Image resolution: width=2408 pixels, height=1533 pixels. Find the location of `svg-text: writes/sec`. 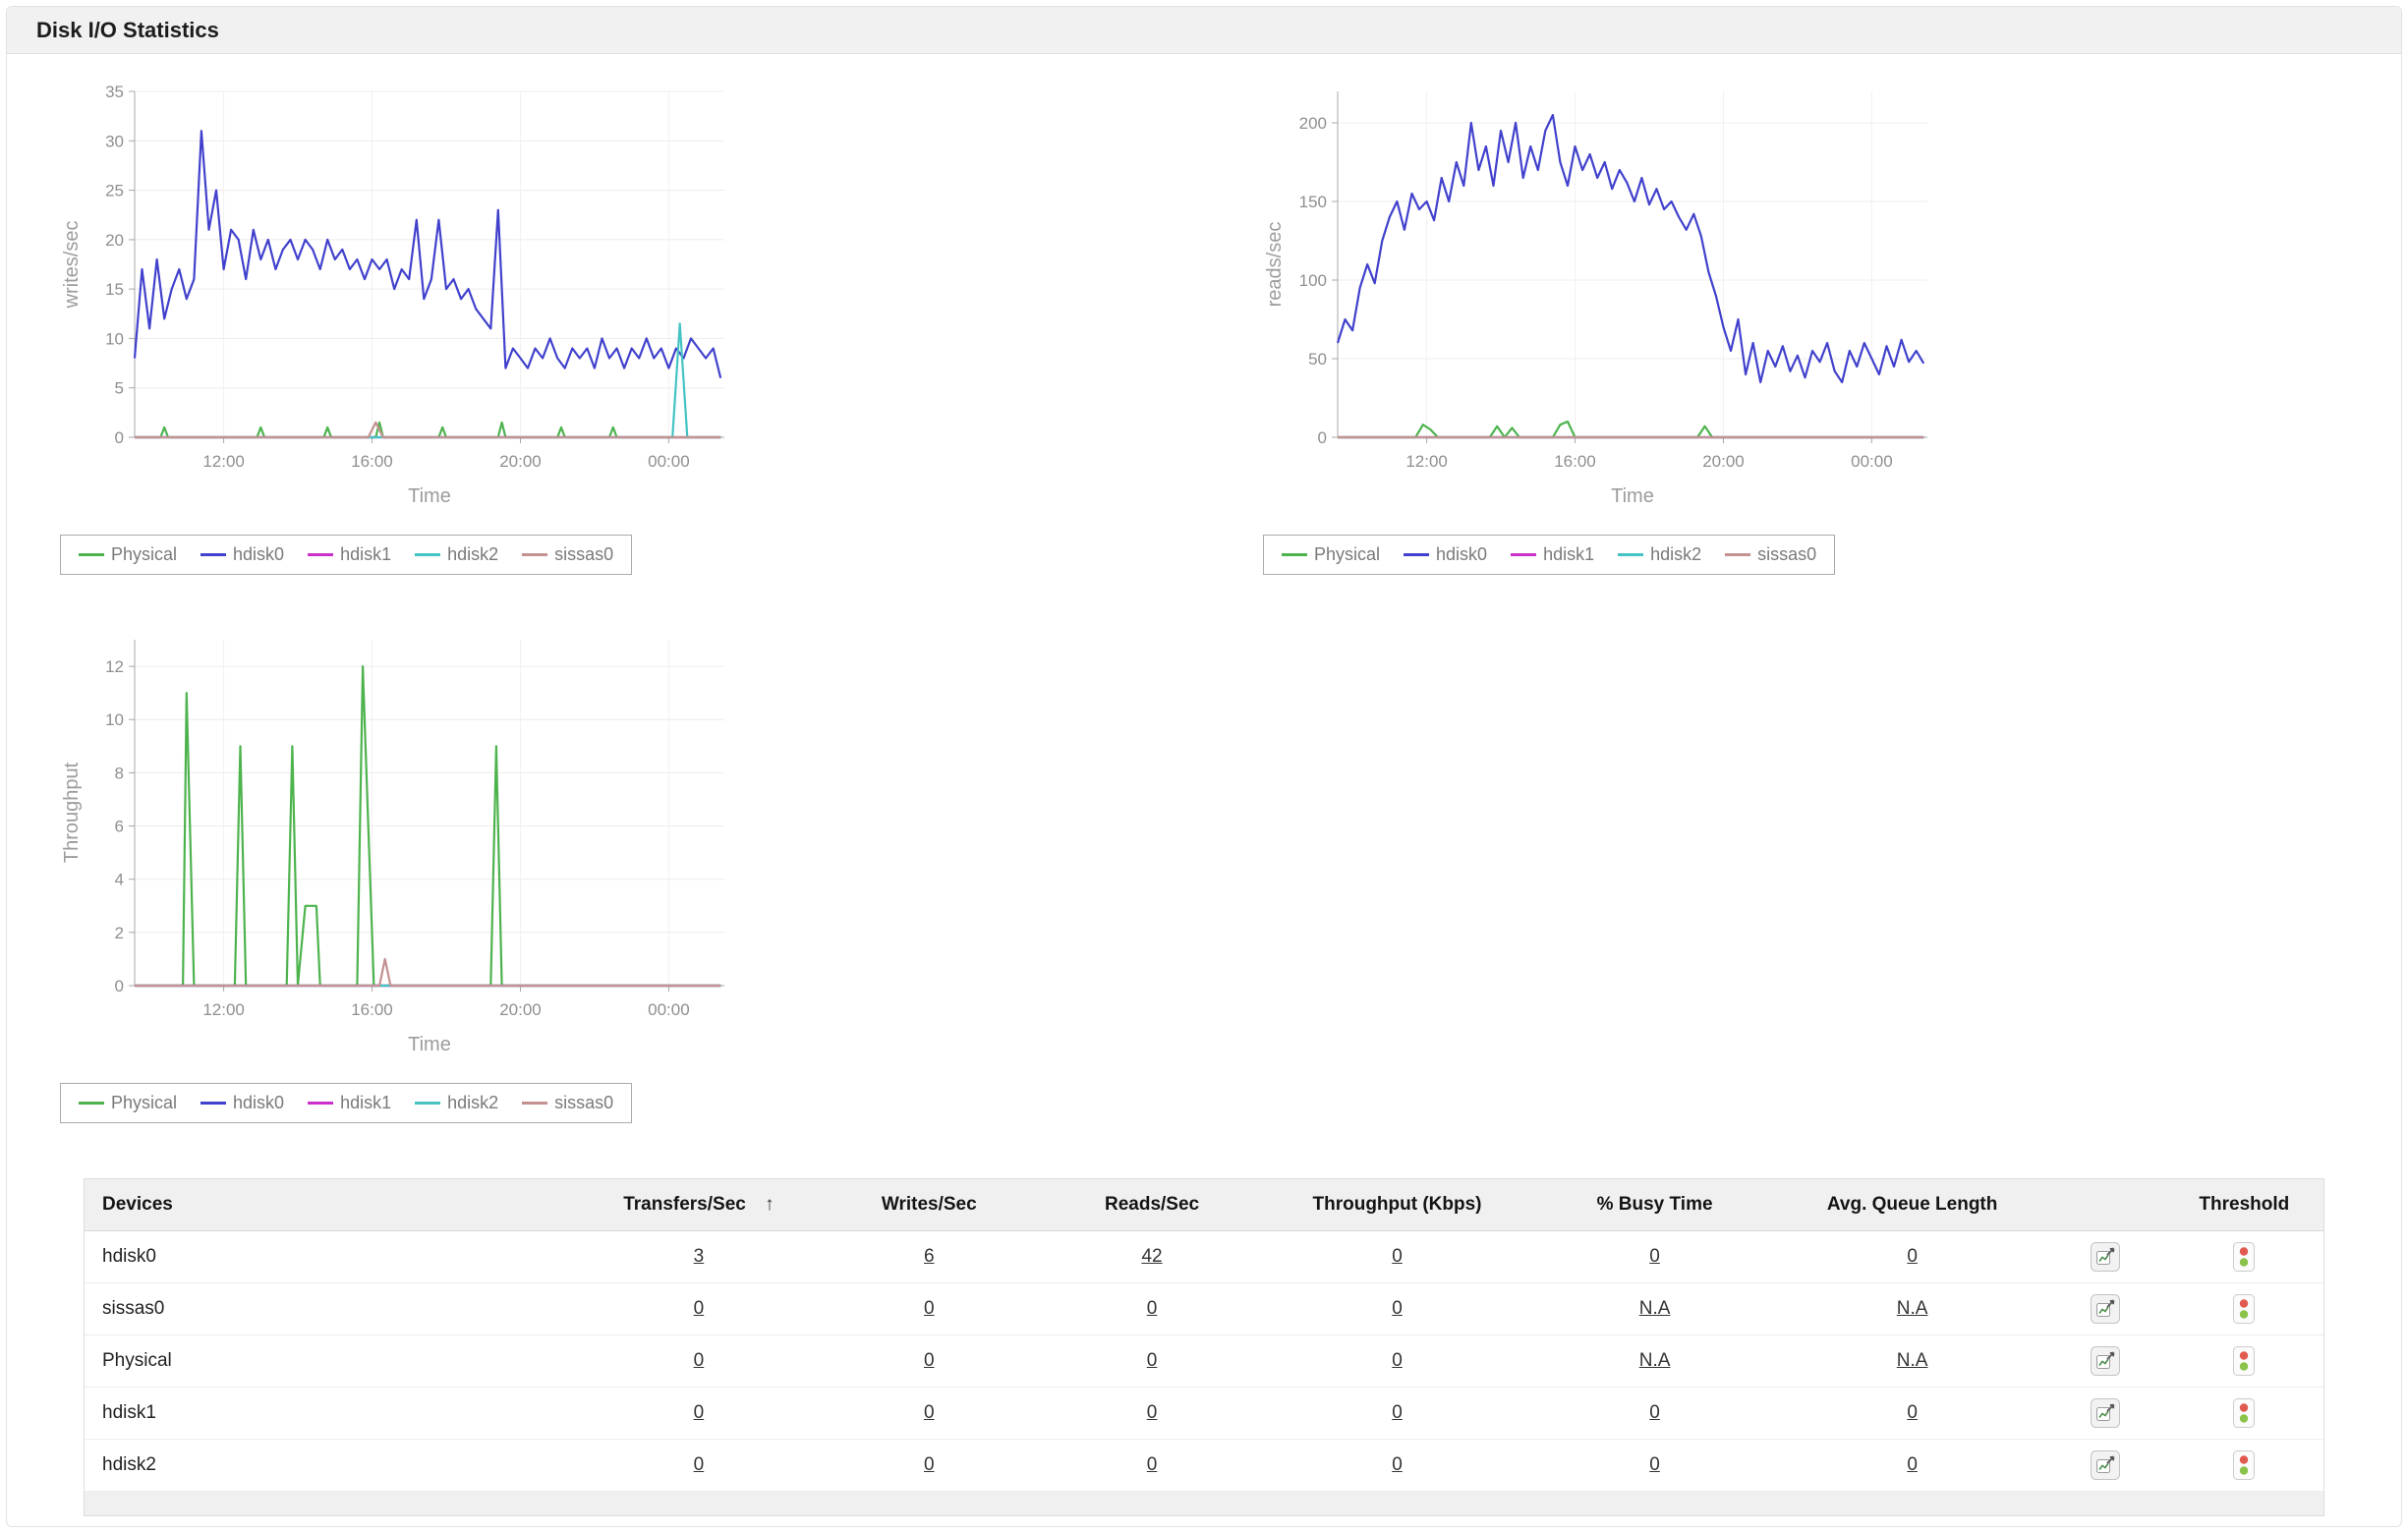

svg-text: writes/sec is located at coordinates (72, 265).